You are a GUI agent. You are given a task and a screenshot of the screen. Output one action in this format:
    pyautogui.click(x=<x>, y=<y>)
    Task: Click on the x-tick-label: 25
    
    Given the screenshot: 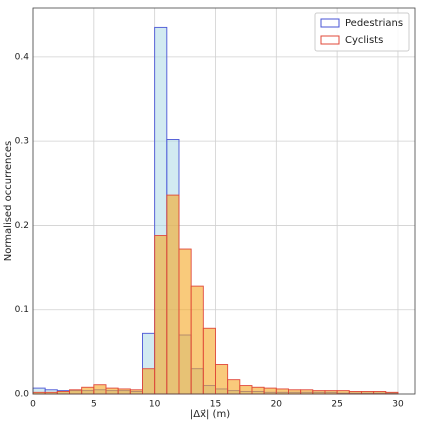 What is the action you would take?
    pyautogui.click(x=336, y=405)
    